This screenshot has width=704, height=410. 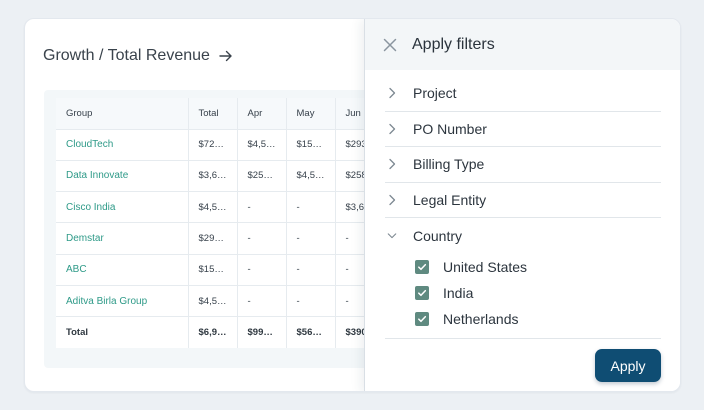 What do you see at coordinates (523, 94) in the screenshot?
I see `filter-project: Project` at bounding box center [523, 94].